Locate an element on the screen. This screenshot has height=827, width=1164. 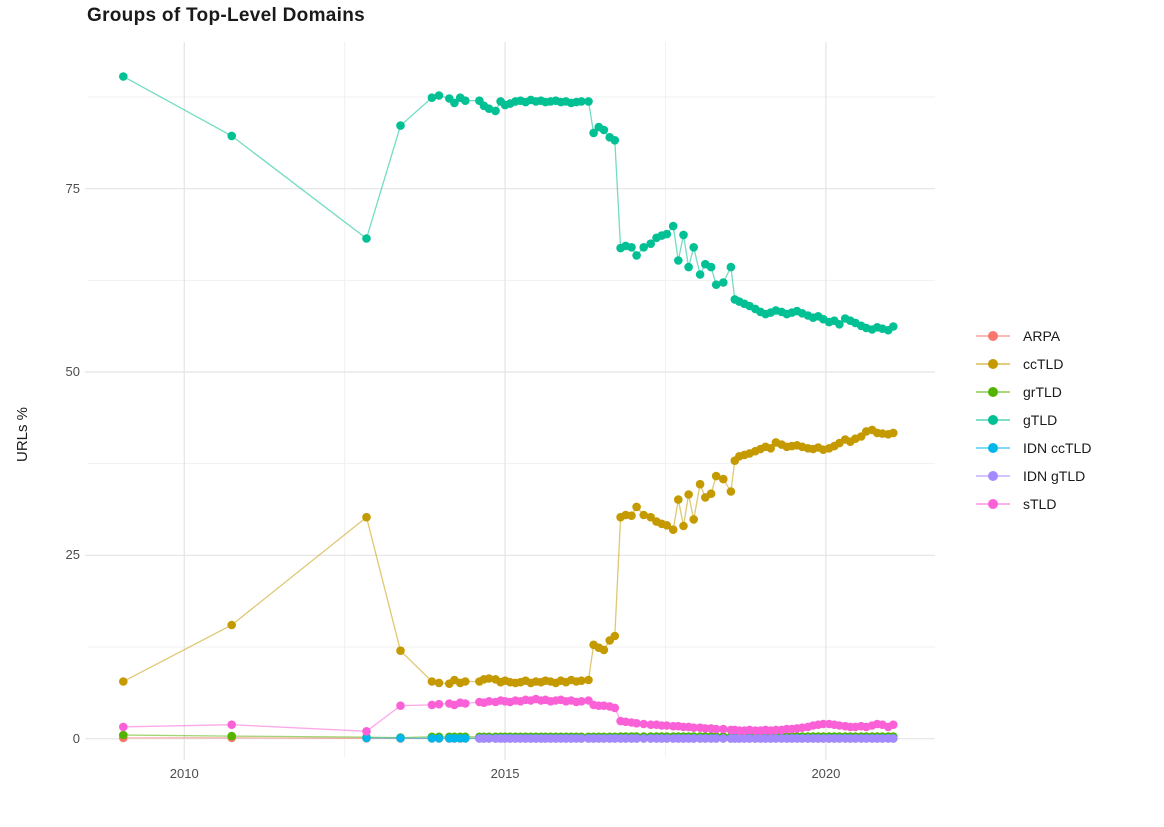
y-tick-label: 50 is located at coordinates (72, 371).